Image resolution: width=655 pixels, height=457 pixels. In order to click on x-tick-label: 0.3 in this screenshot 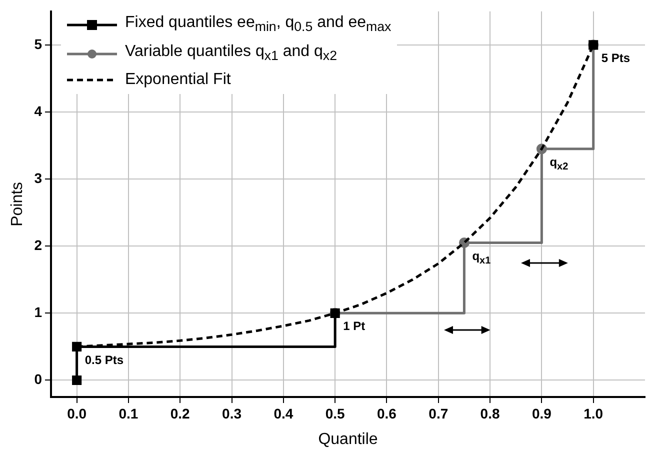, I will do `click(232, 413)`.